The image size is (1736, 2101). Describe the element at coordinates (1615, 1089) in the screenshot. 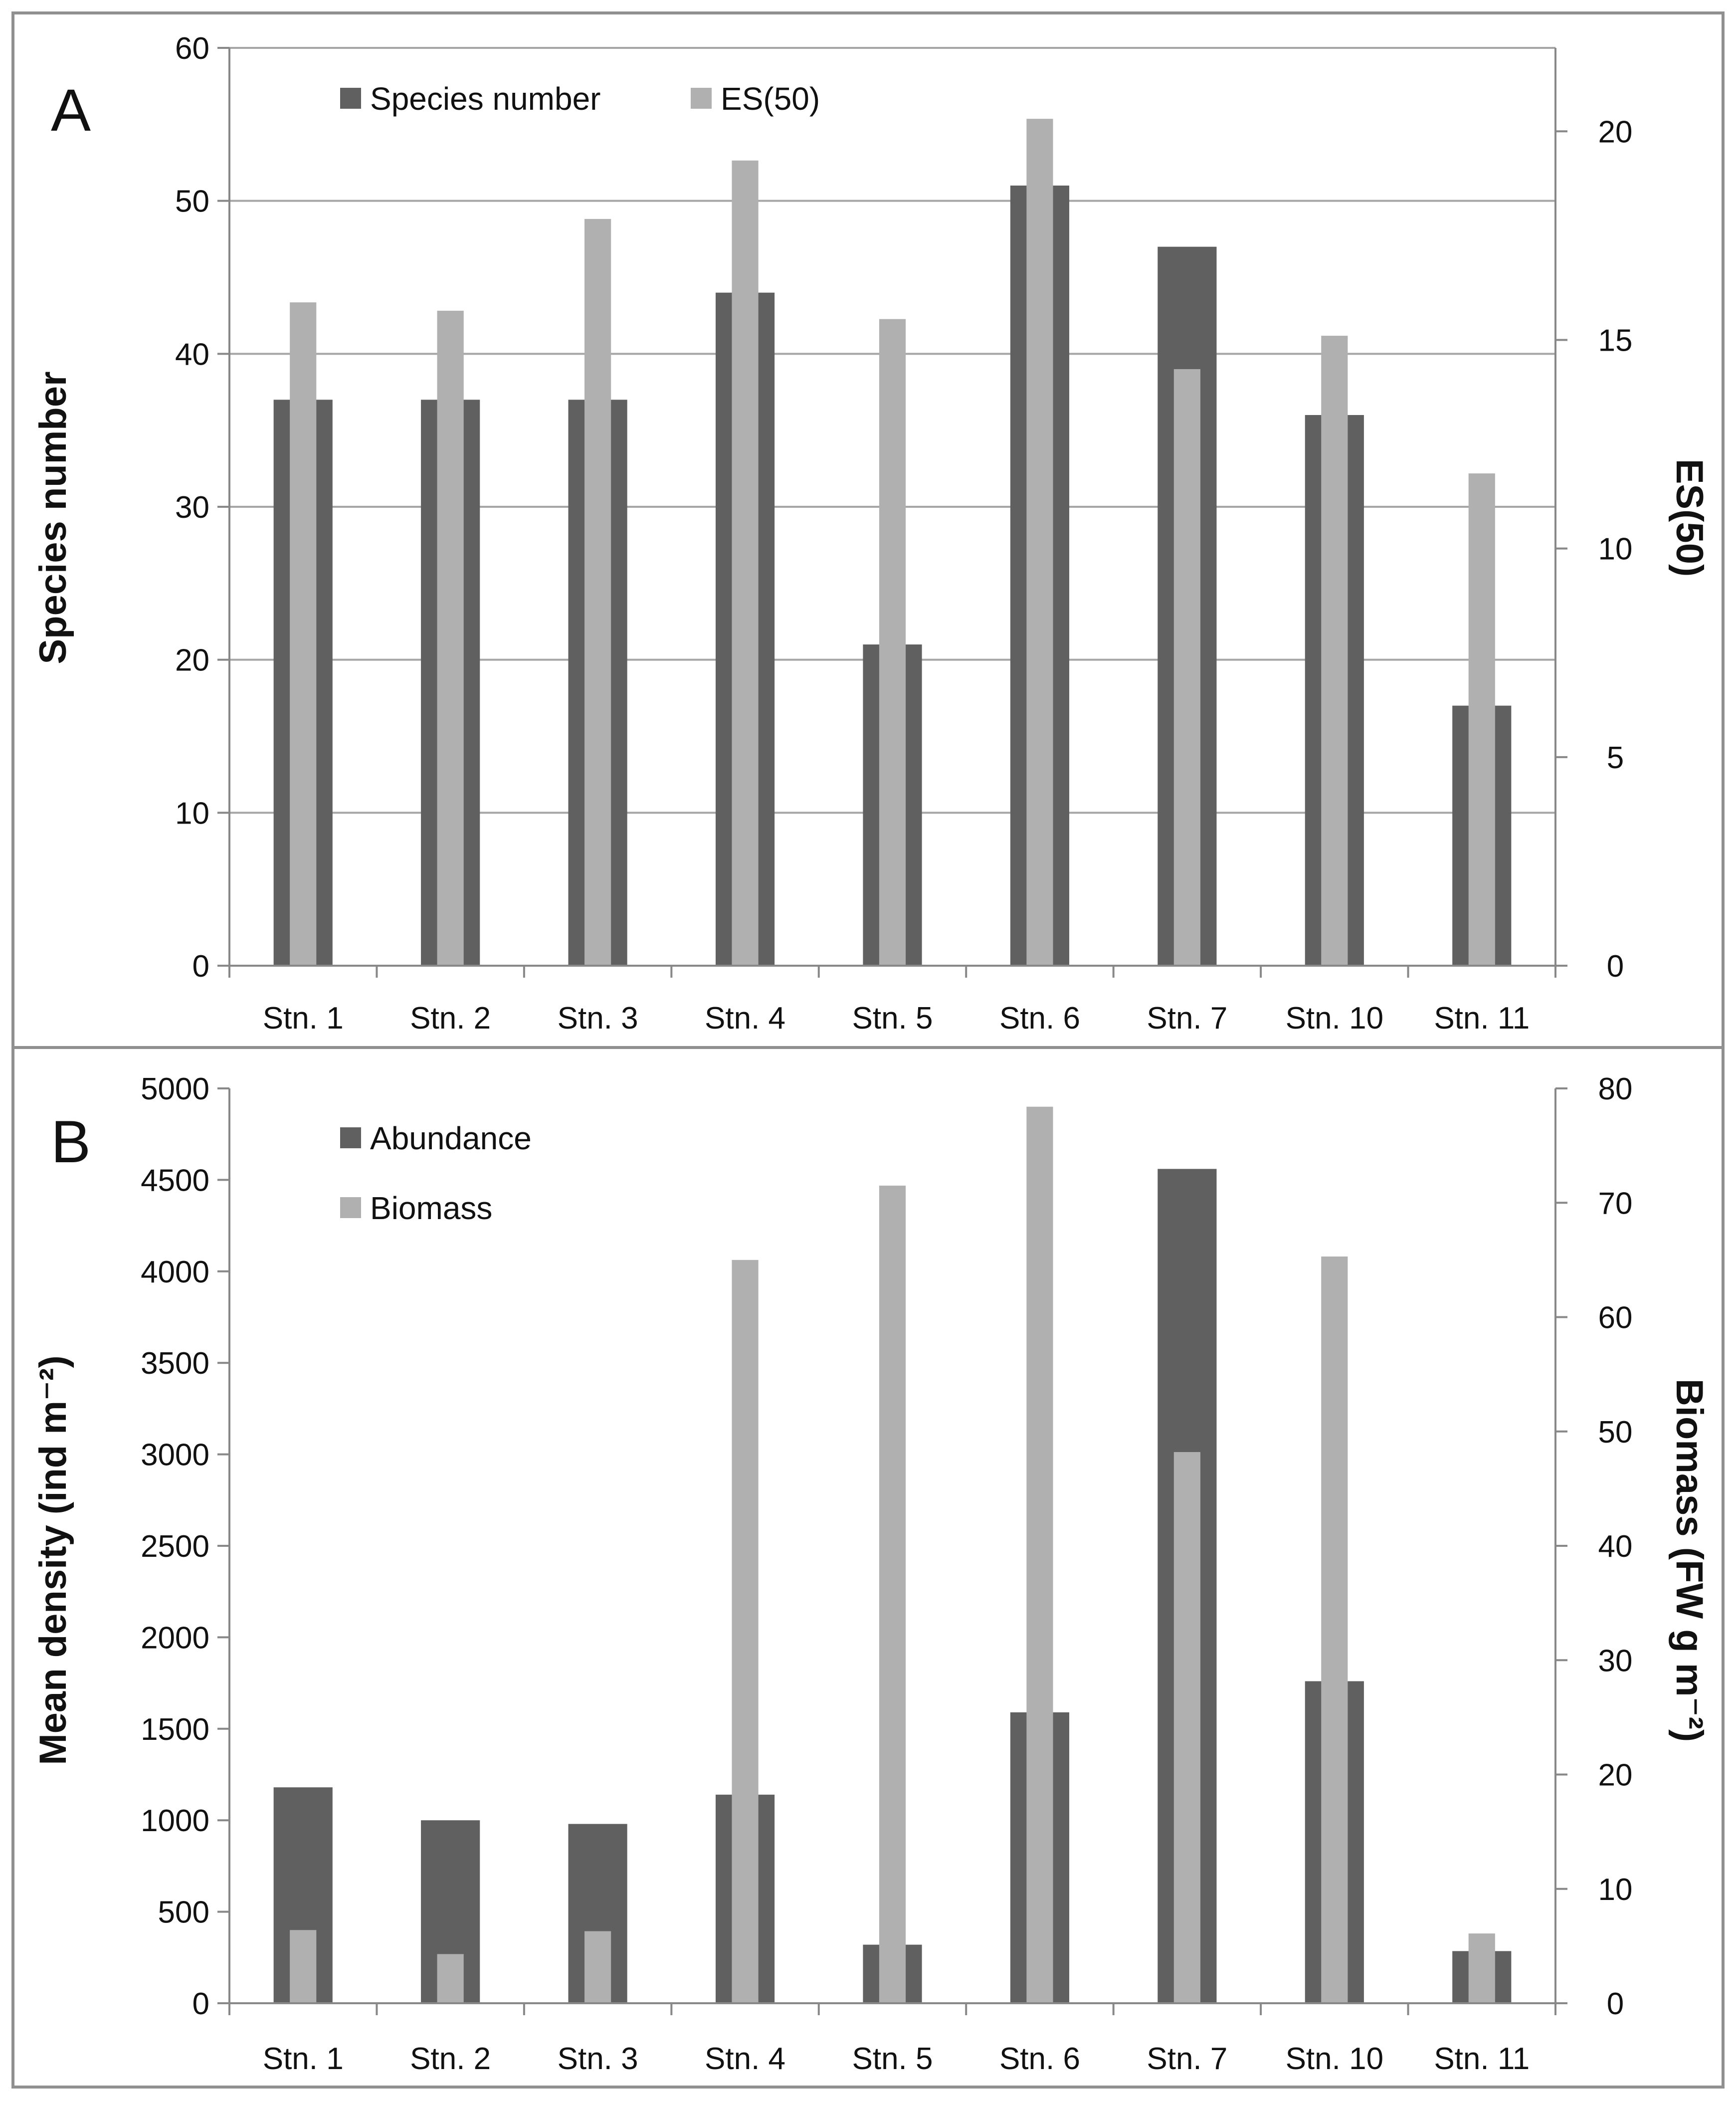

I see `right-tick-label: 80` at that location.